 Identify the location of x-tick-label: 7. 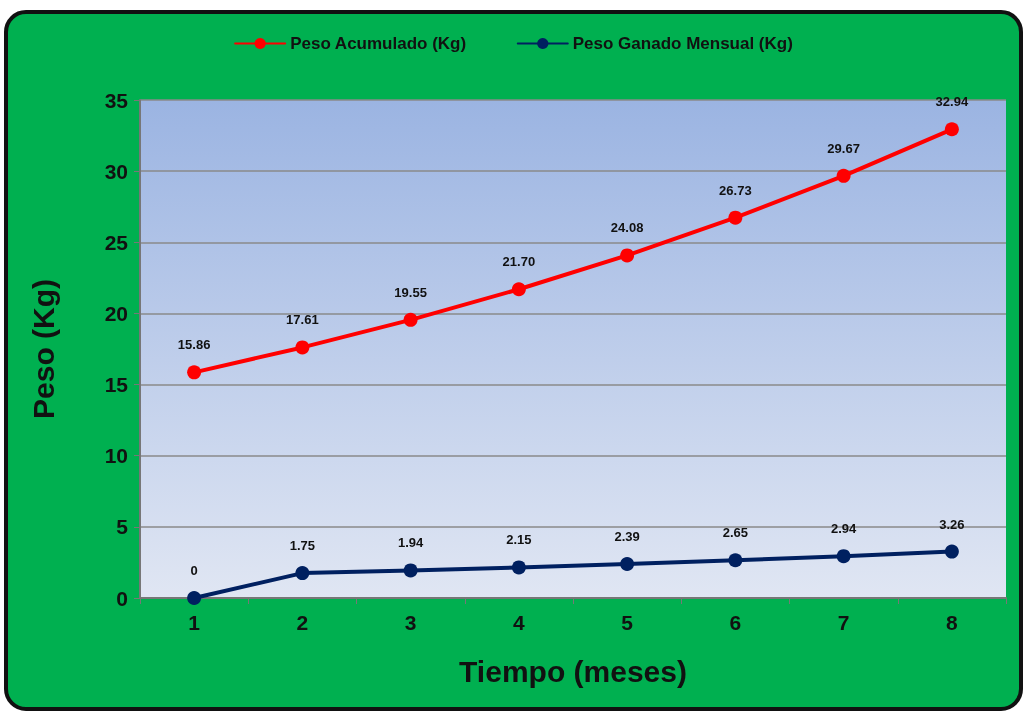
(843, 622).